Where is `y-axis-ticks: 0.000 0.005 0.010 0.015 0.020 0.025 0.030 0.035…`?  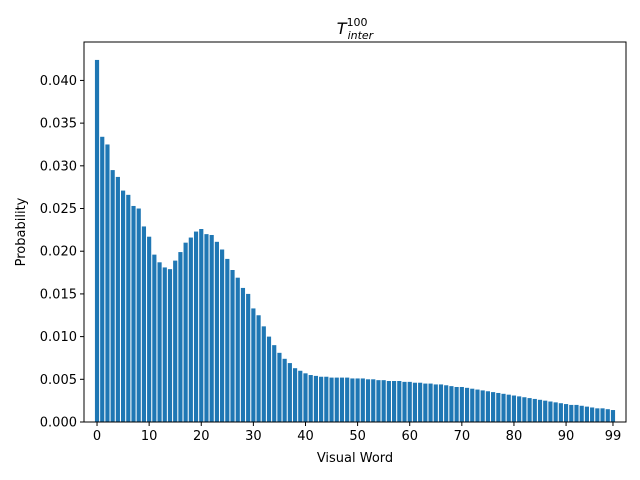 y-axis-ticks: 0.000 0.005 0.010 0.015 0.020 0.025 0.030 0.035… is located at coordinates (62, 252).